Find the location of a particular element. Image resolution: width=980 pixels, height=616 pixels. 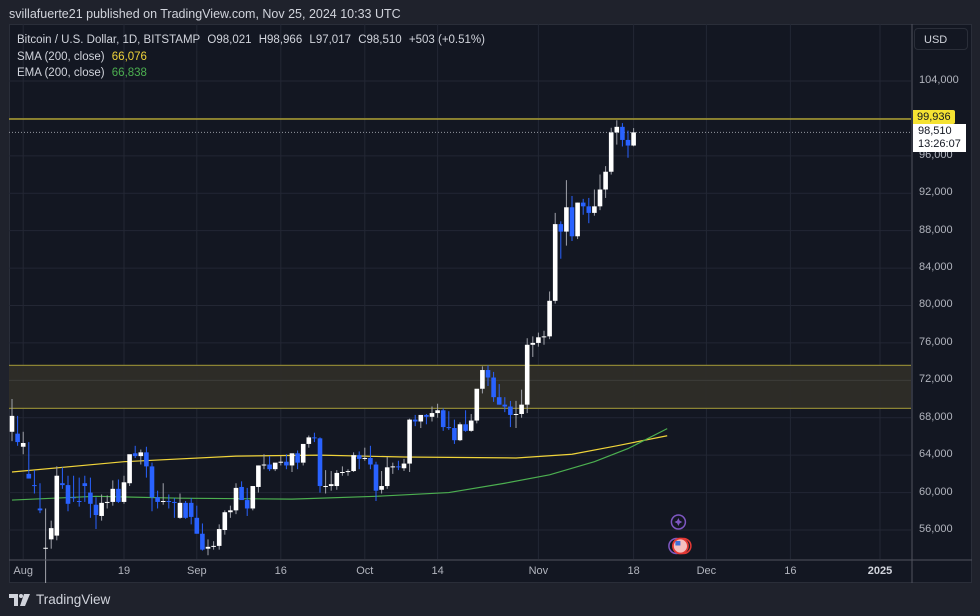

price-tick-label: 72,000 is located at coordinates (936, 379).